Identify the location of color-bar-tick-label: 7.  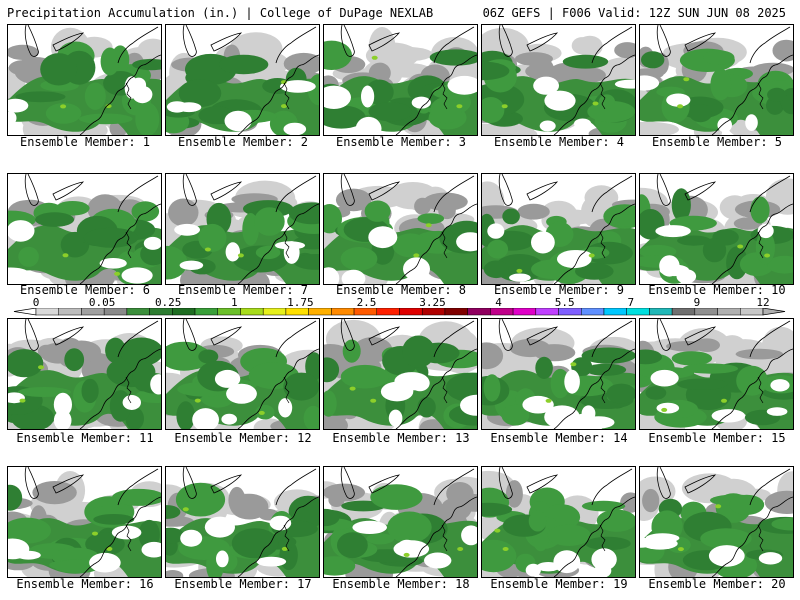
(631, 302).